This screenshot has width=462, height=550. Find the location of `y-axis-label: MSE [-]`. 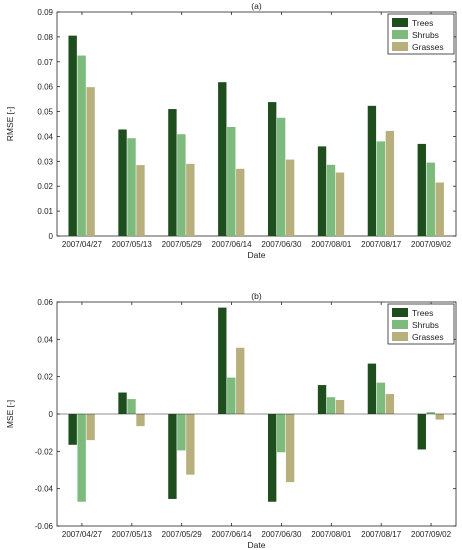

y-axis-label: MSE [-] is located at coordinates (10, 414).